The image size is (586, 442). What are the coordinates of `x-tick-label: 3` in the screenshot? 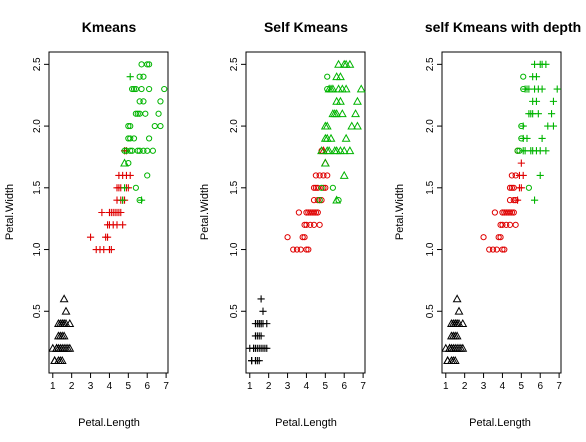 It's located at (484, 386).